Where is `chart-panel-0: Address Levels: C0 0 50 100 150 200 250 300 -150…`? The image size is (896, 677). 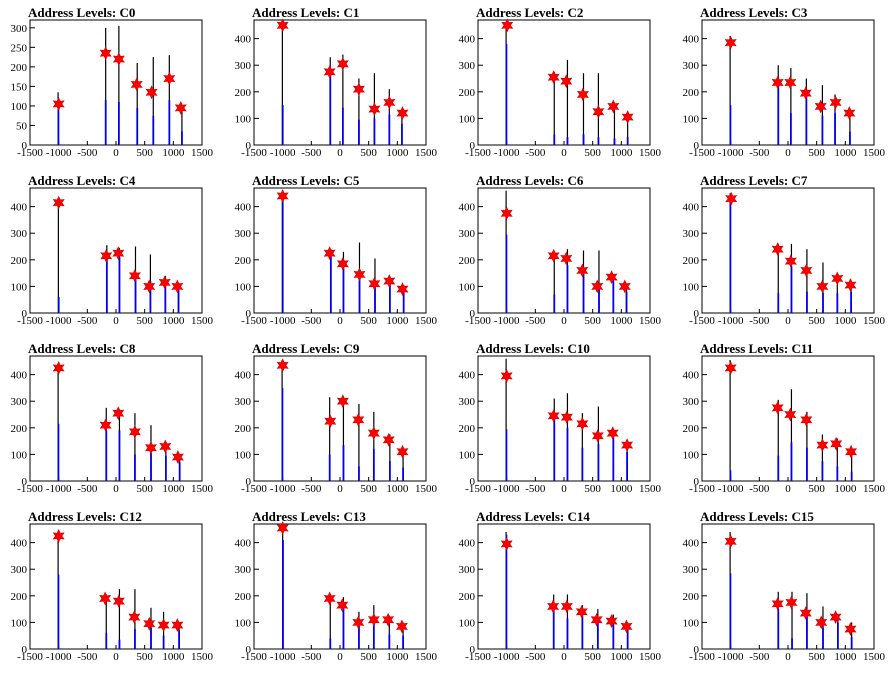
chart-panel-0: Address Levels: C0 0 50 100 150 200 250 300 -150… is located at coordinates (112, 82).